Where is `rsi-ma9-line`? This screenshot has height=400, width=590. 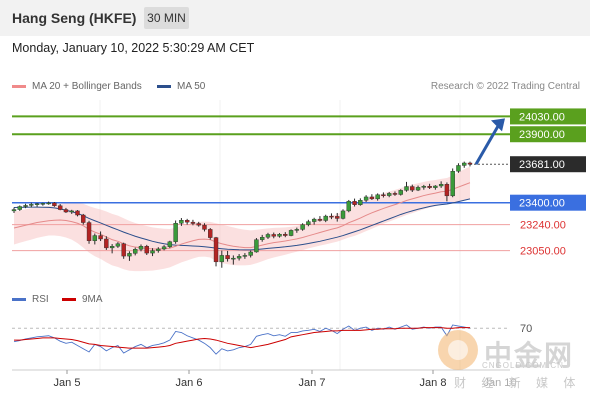
rsi-ma9-line is located at coordinates (242, 338).